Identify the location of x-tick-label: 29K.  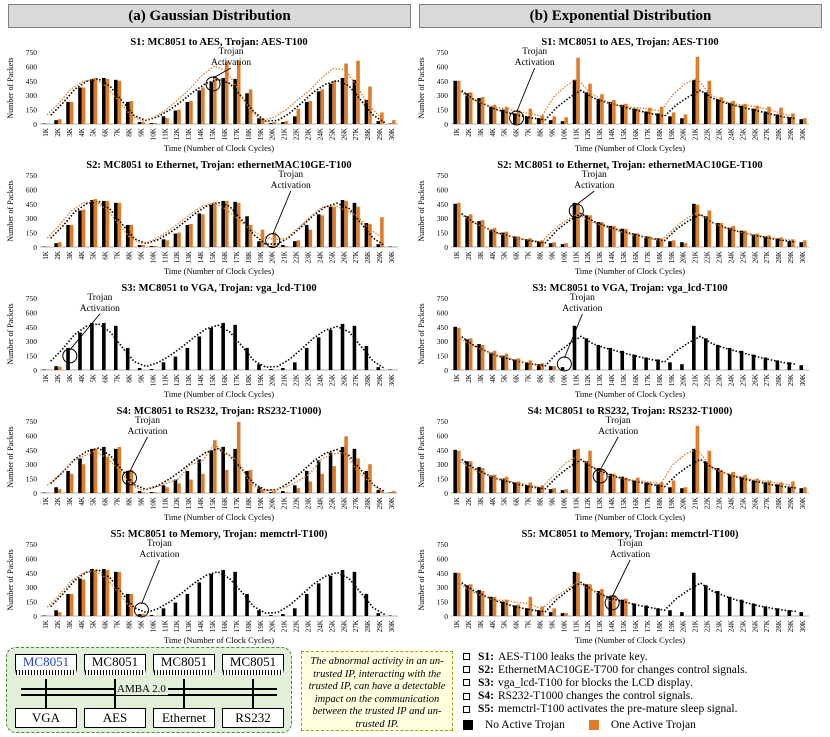
(791, 133).